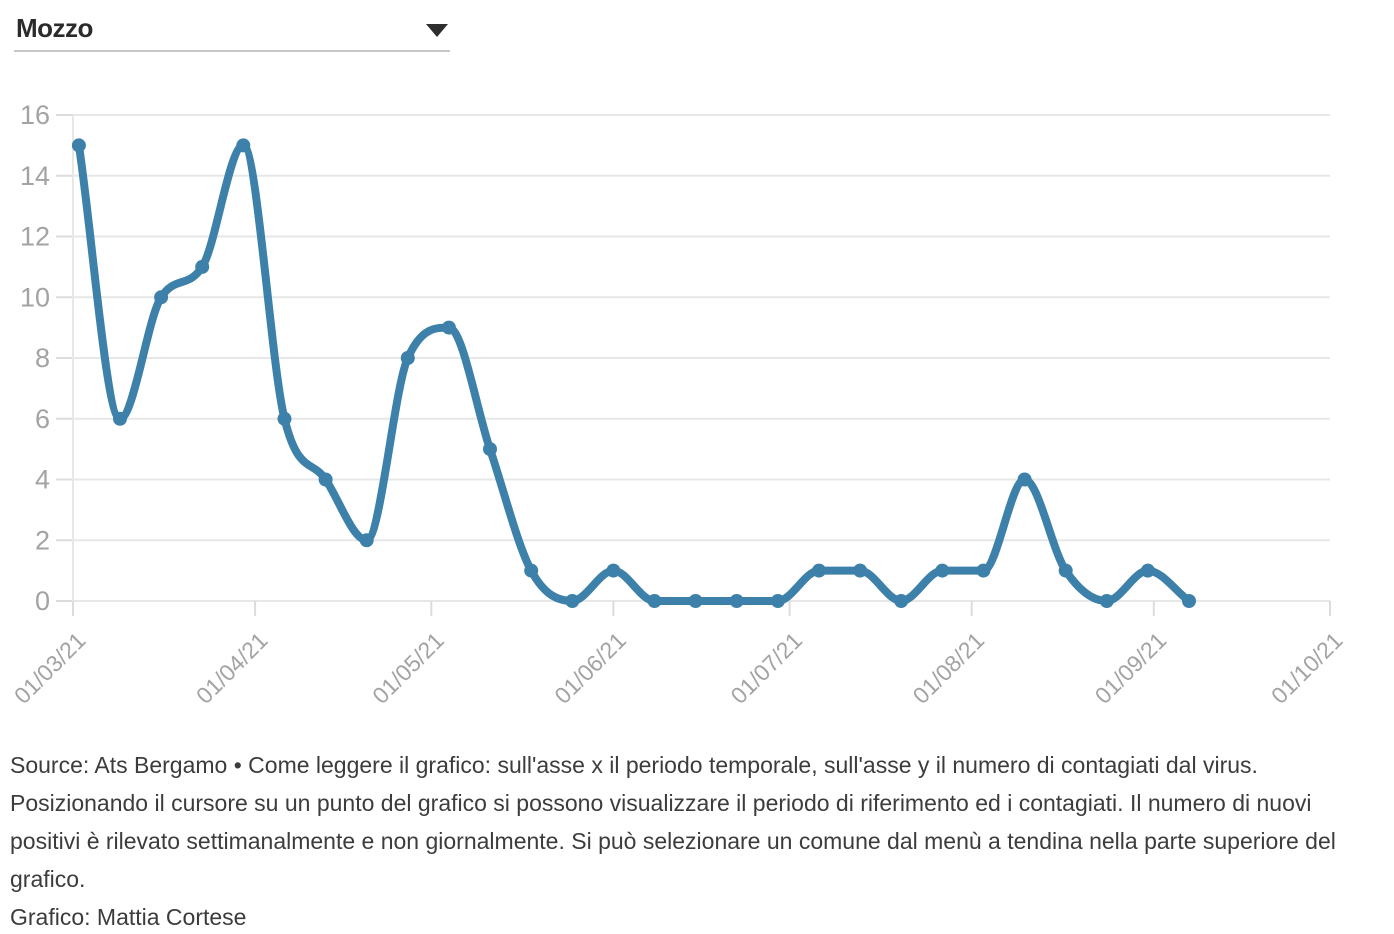 Image resolution: width=1394 pixels, height=934 pixels. Describe the element at coordinates (50, 668) in the screenshot. I see `x-axis-label: 01/03/21` at that location.